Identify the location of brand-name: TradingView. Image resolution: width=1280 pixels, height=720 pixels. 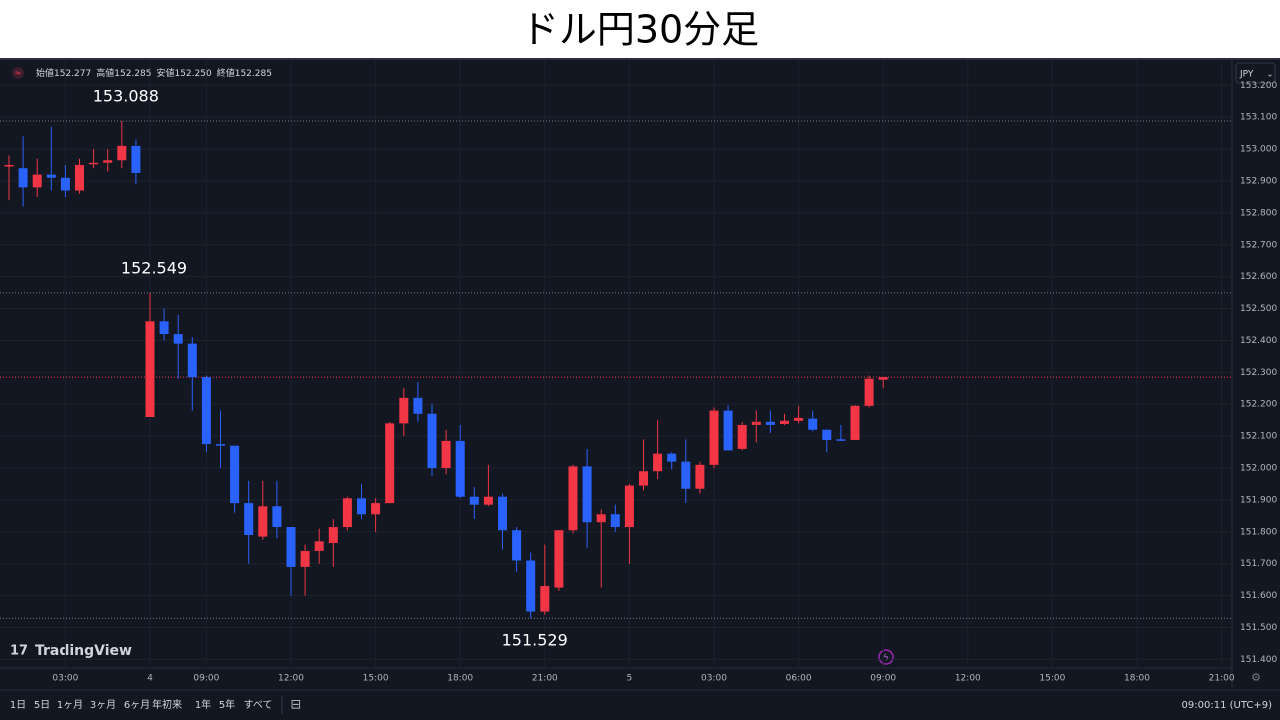
(83, 651).